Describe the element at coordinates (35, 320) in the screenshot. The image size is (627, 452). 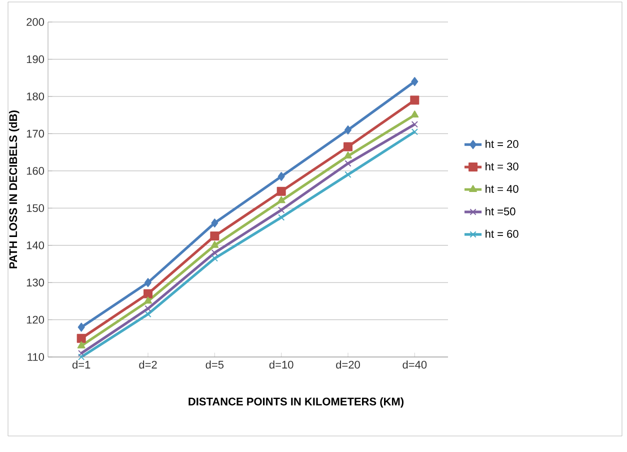
I see `y-tick-label: 120` at that location.